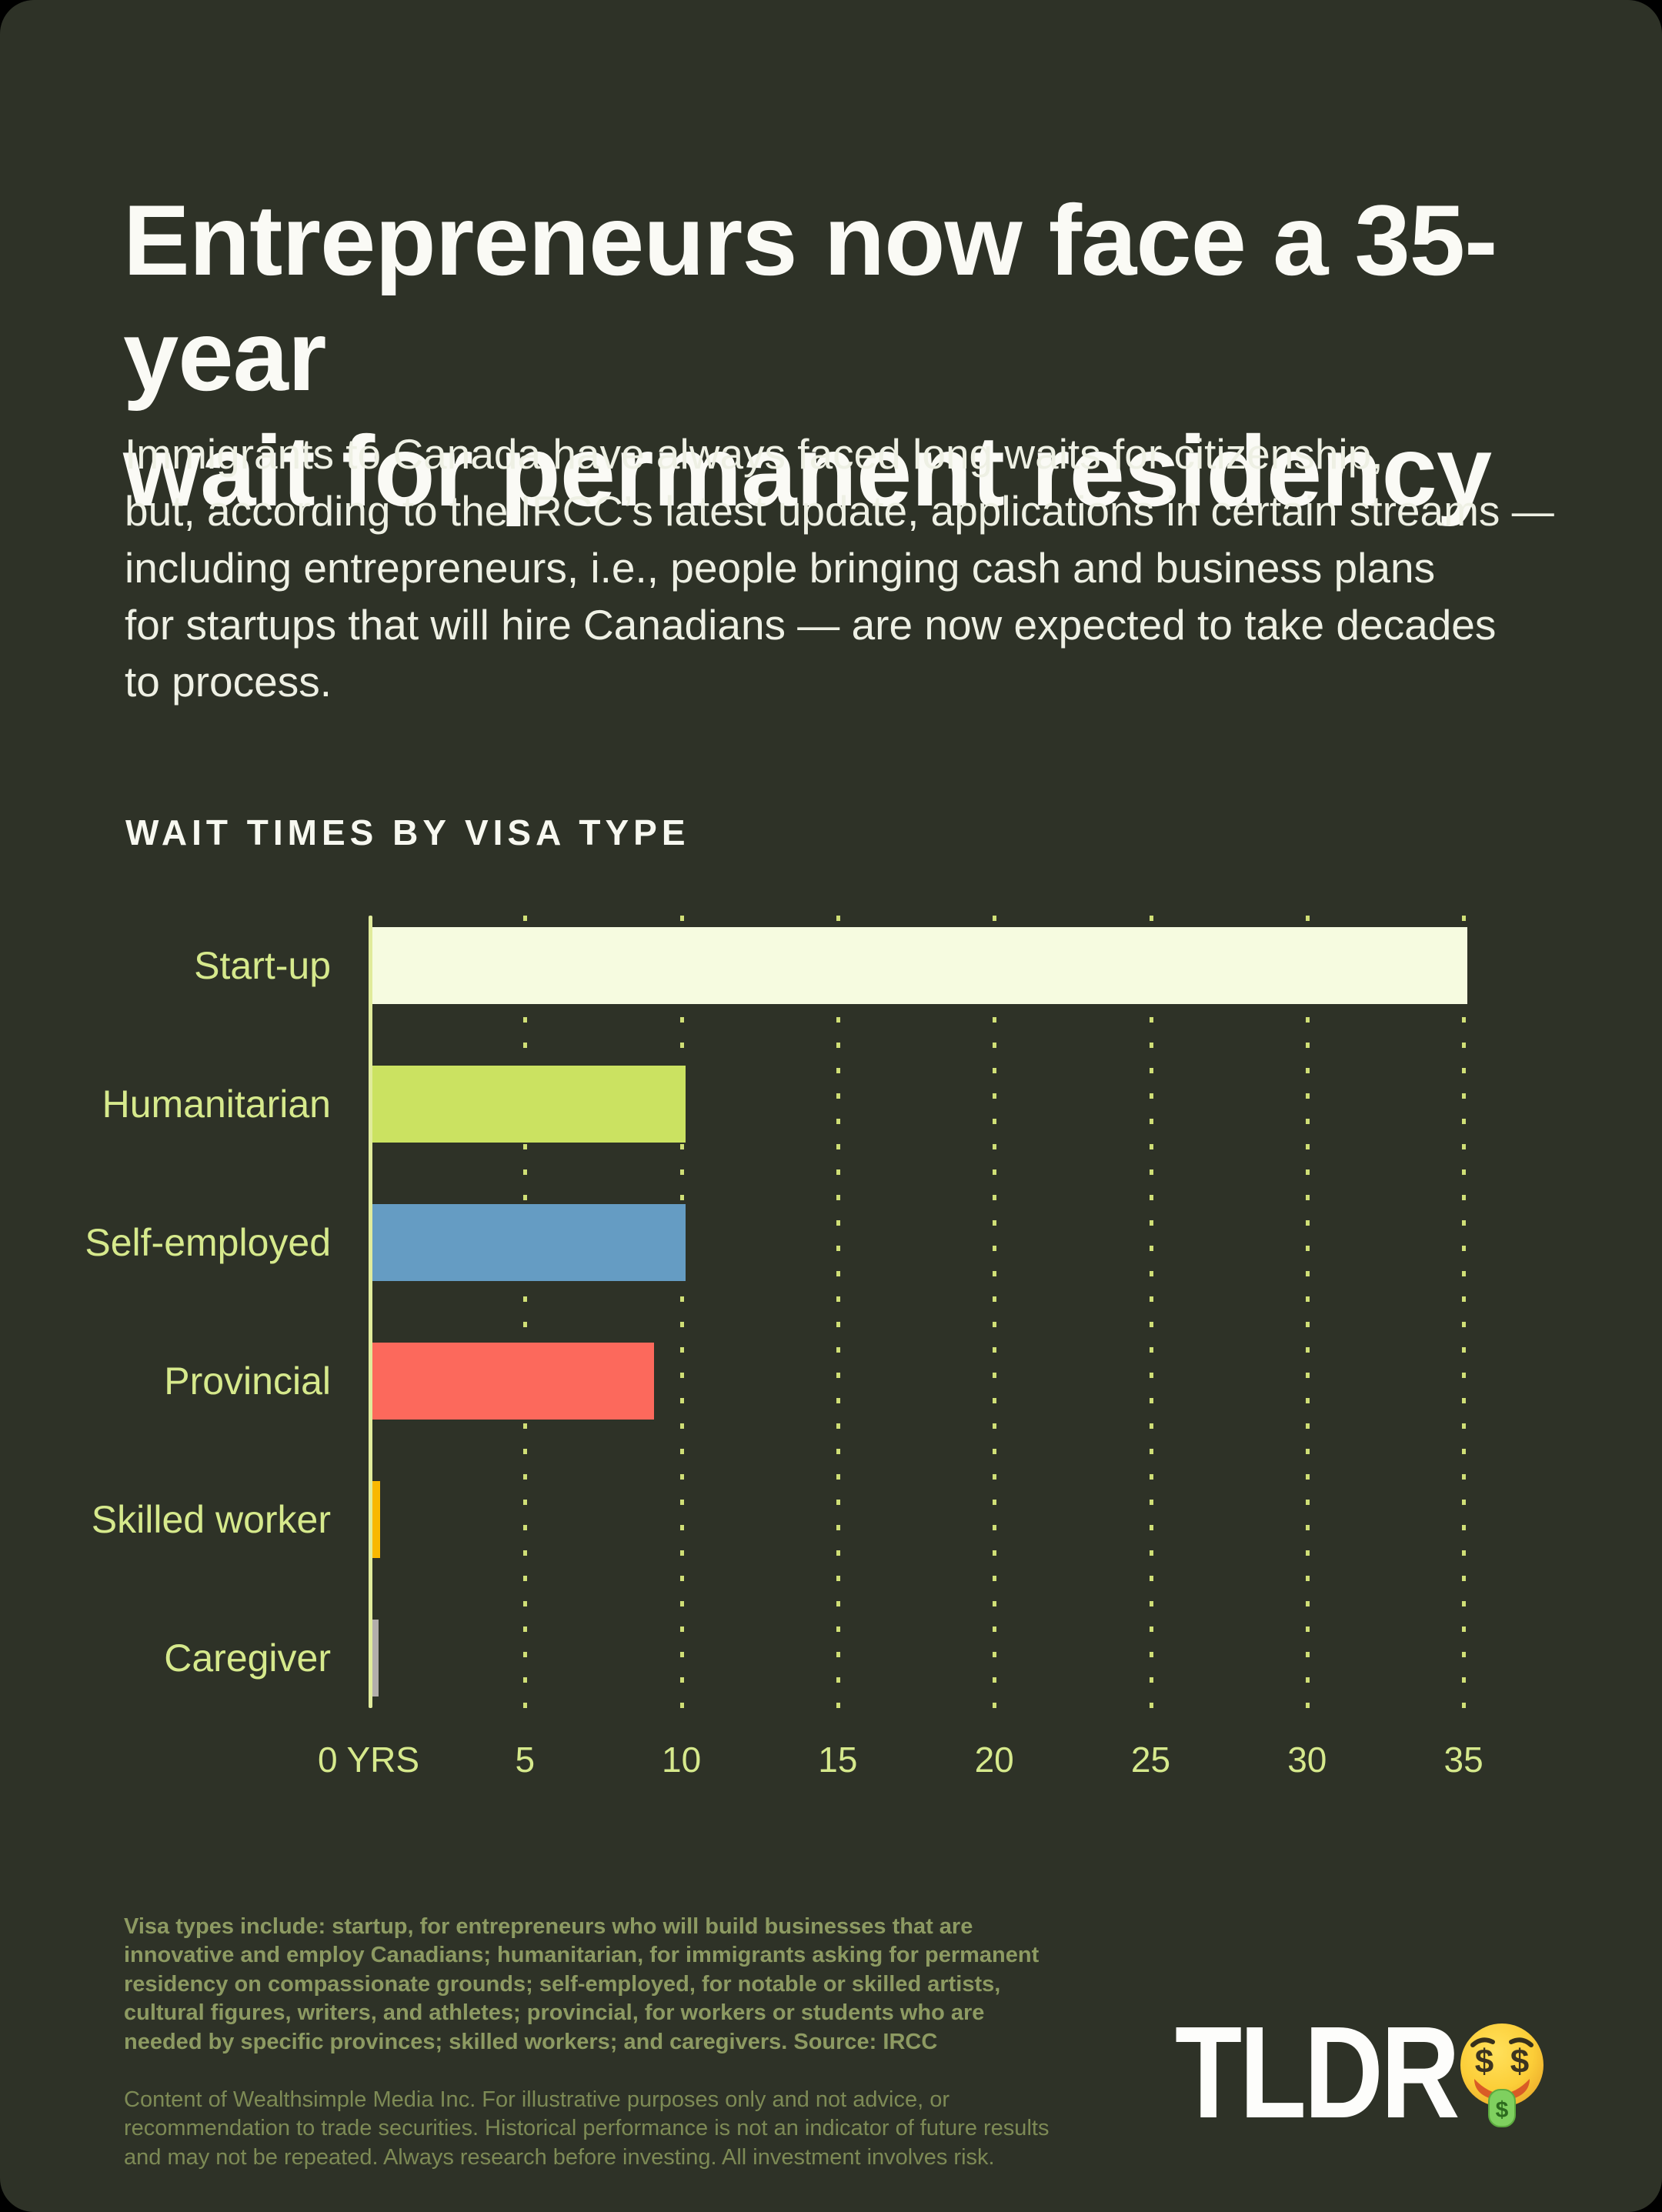 This screenshot has height=2212, width=1662. Describe the element at coordinates (248, 1381) in the screenshot. I see `category-label-provincial: Provincial` at that location.